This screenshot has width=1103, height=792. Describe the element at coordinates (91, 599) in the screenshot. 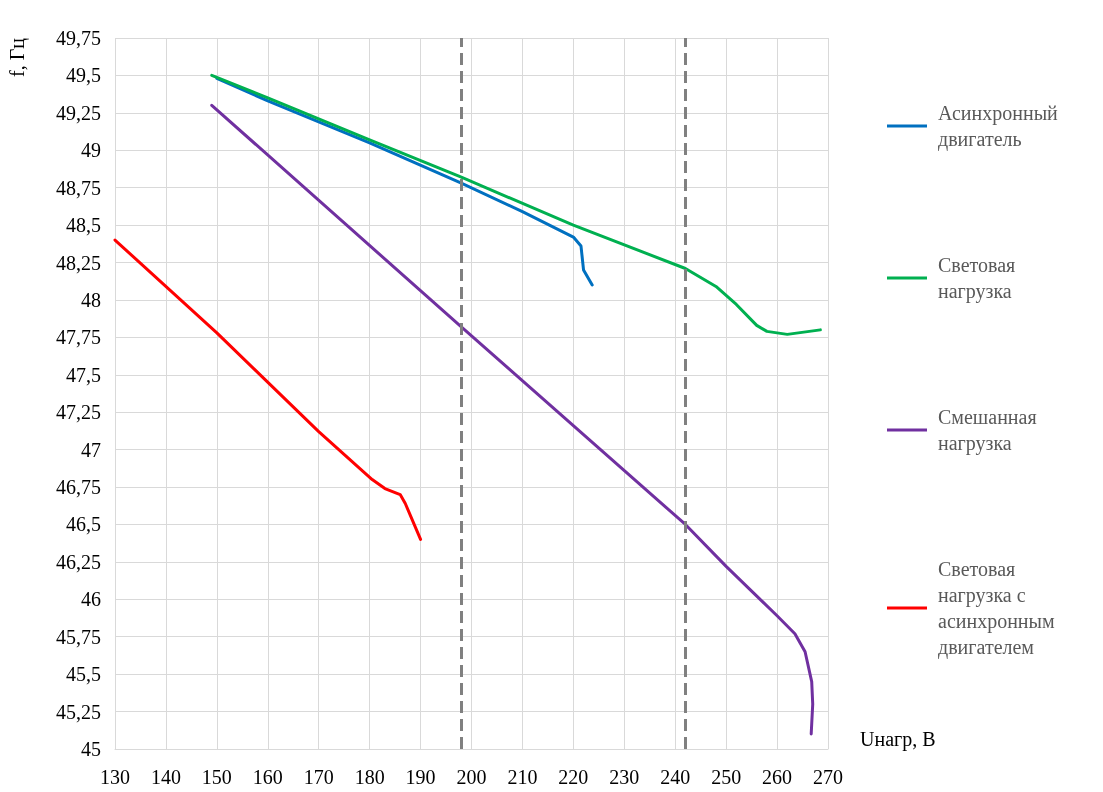

I see `y-tick-label: 46` at that location.